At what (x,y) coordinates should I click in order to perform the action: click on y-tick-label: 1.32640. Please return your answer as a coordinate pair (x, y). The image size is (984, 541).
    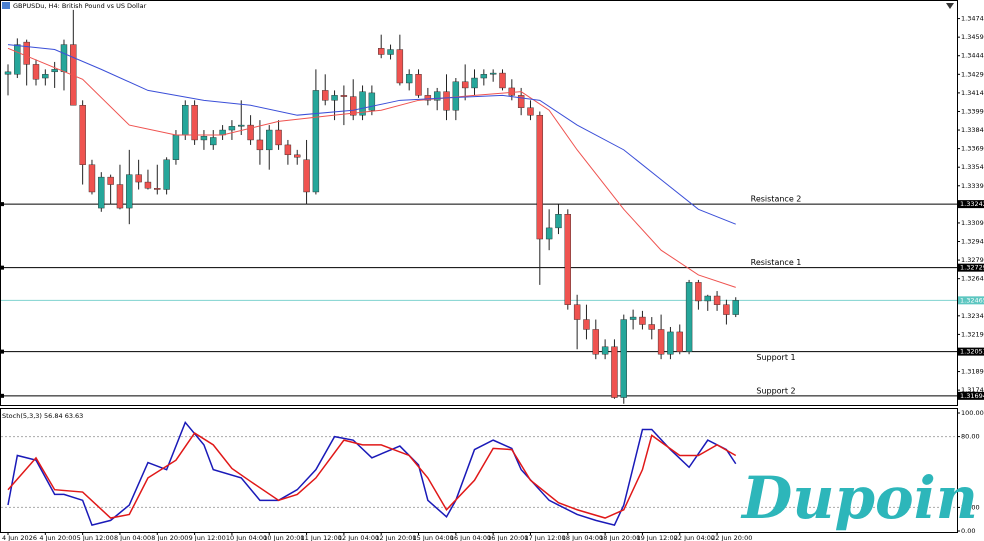
    Looking at the image, I should click on (972, 279).